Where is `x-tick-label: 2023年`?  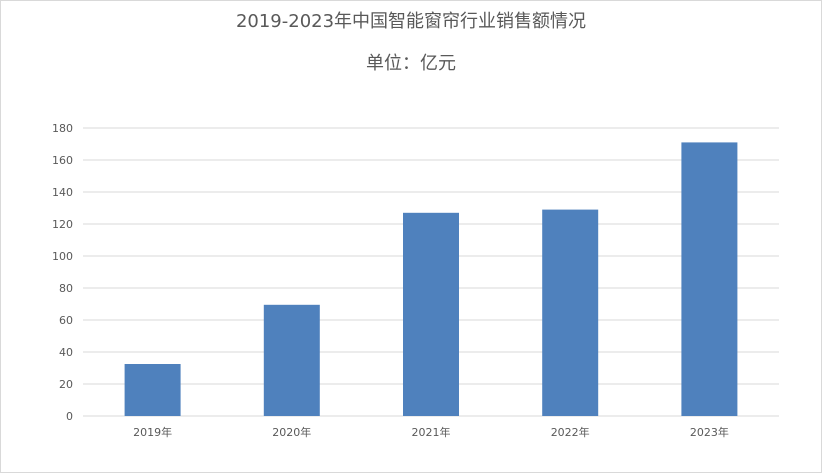 x-tick-label: 2023年 is located at coordinates (709, 432).